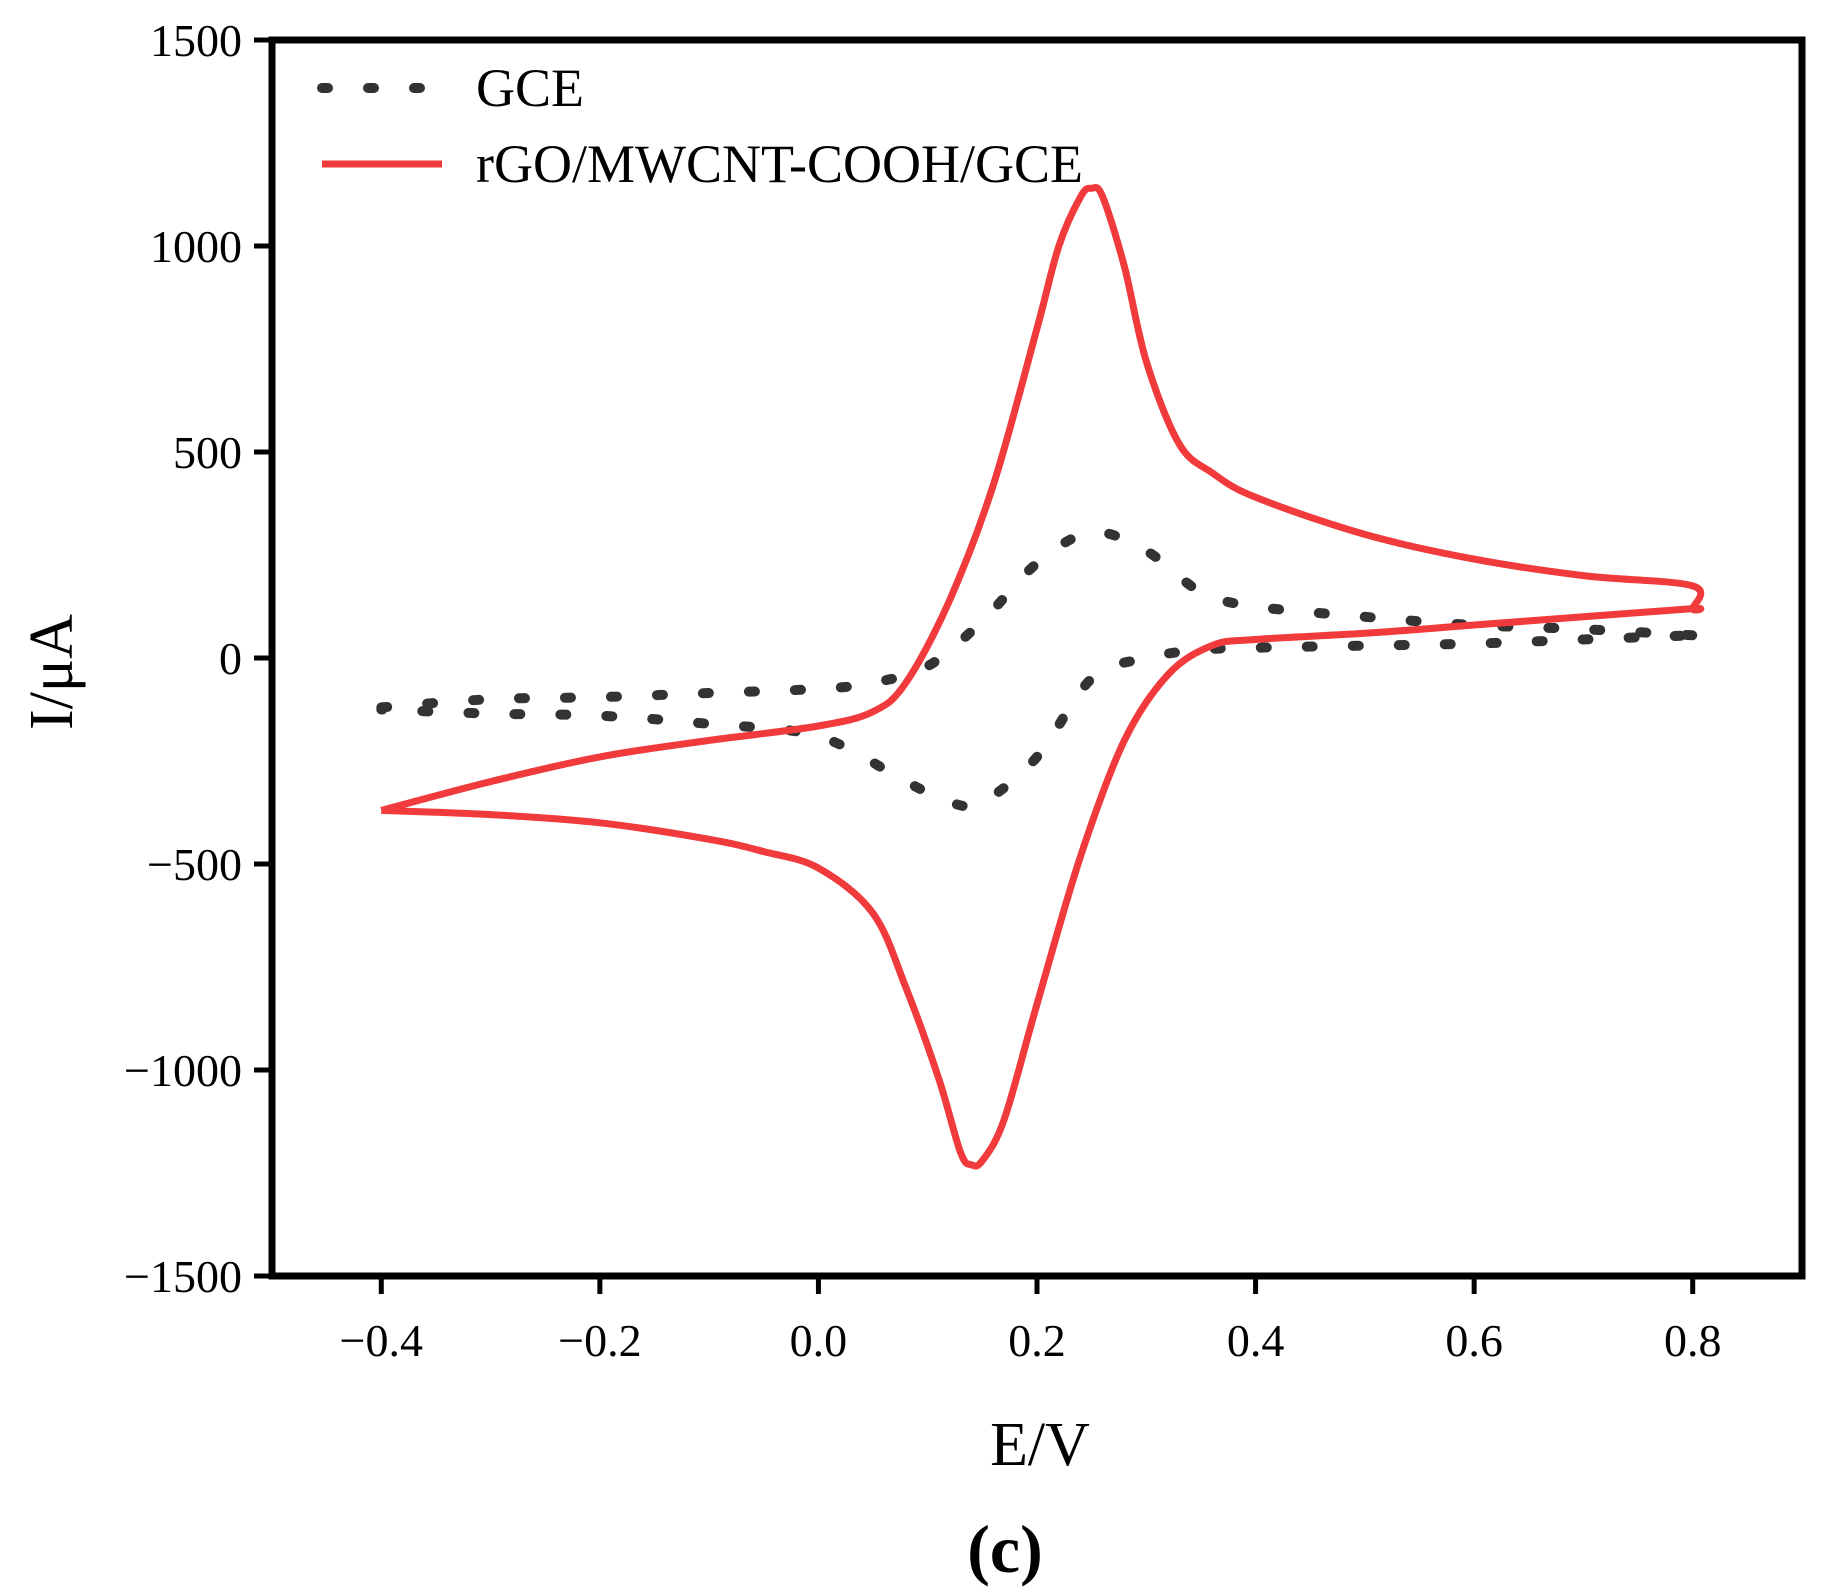 The image size is (1826, 1593). Describe the element at coordinates (183, 1276) in the screenshot. I see `y-tick-label: −1500` at that location.